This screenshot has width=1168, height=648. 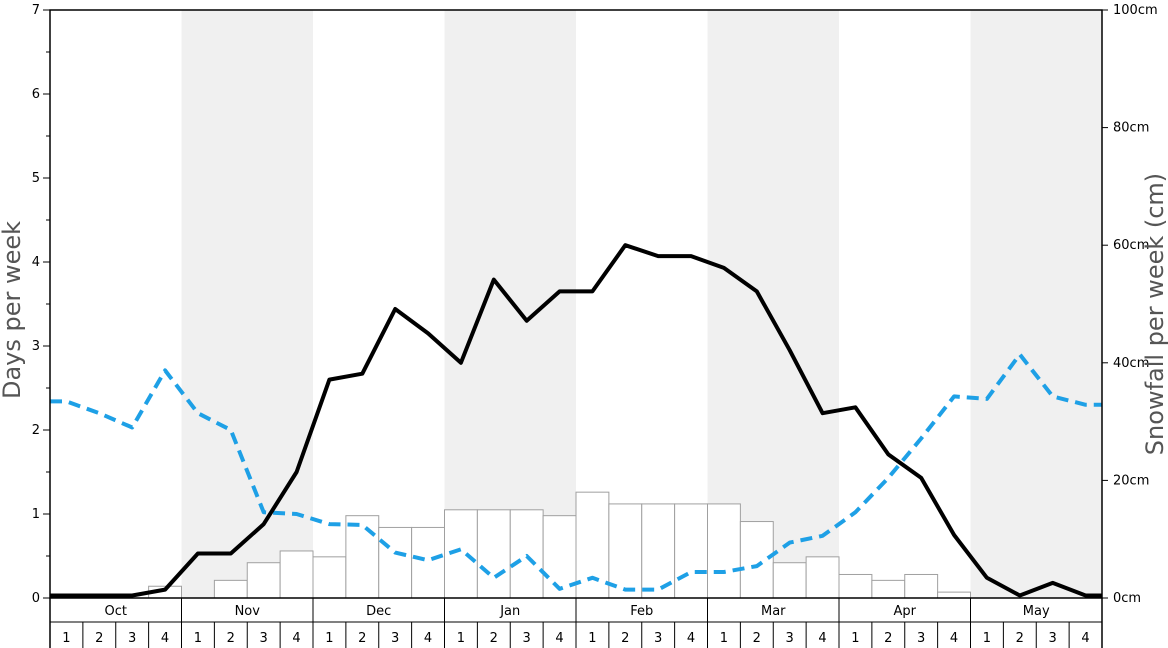 I want to click on right-tick-label: 0cm, so click(x=1127, y=598).